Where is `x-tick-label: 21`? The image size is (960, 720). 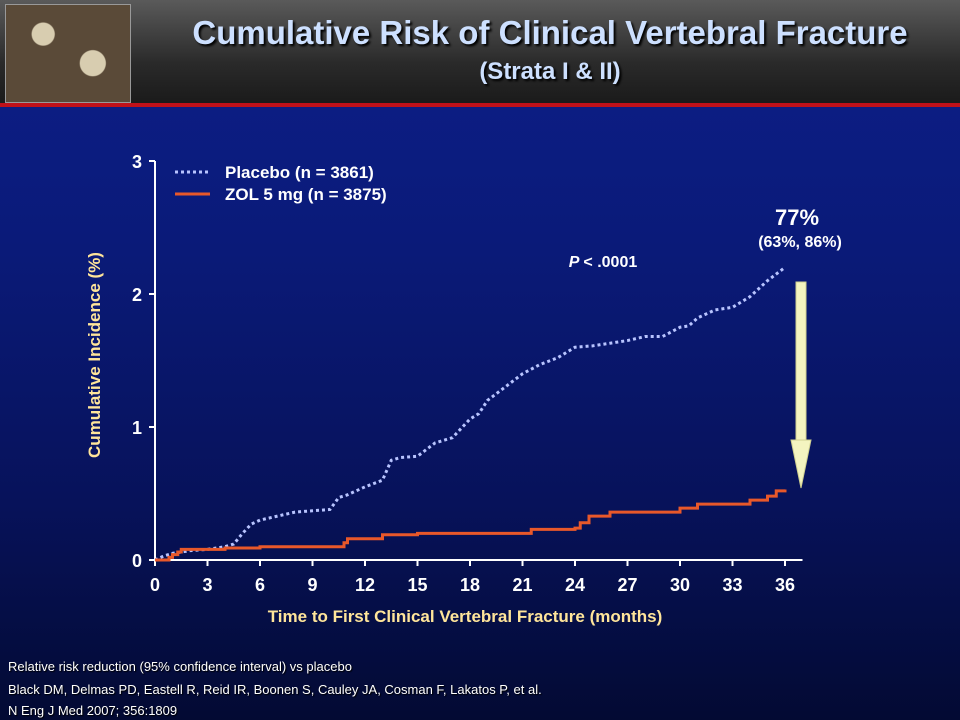
x-tick-label: 21 is located at coordinates (522, 585).